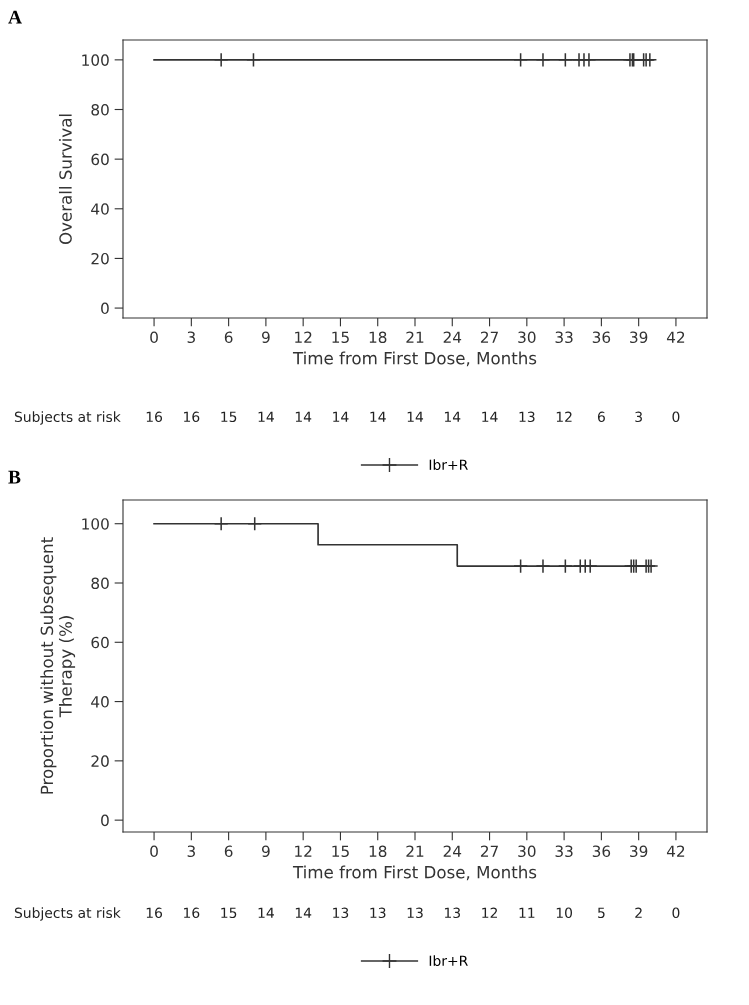 This screenshot has height=1005, width=749. I want to click on chart-title: A, so click(15, 17).